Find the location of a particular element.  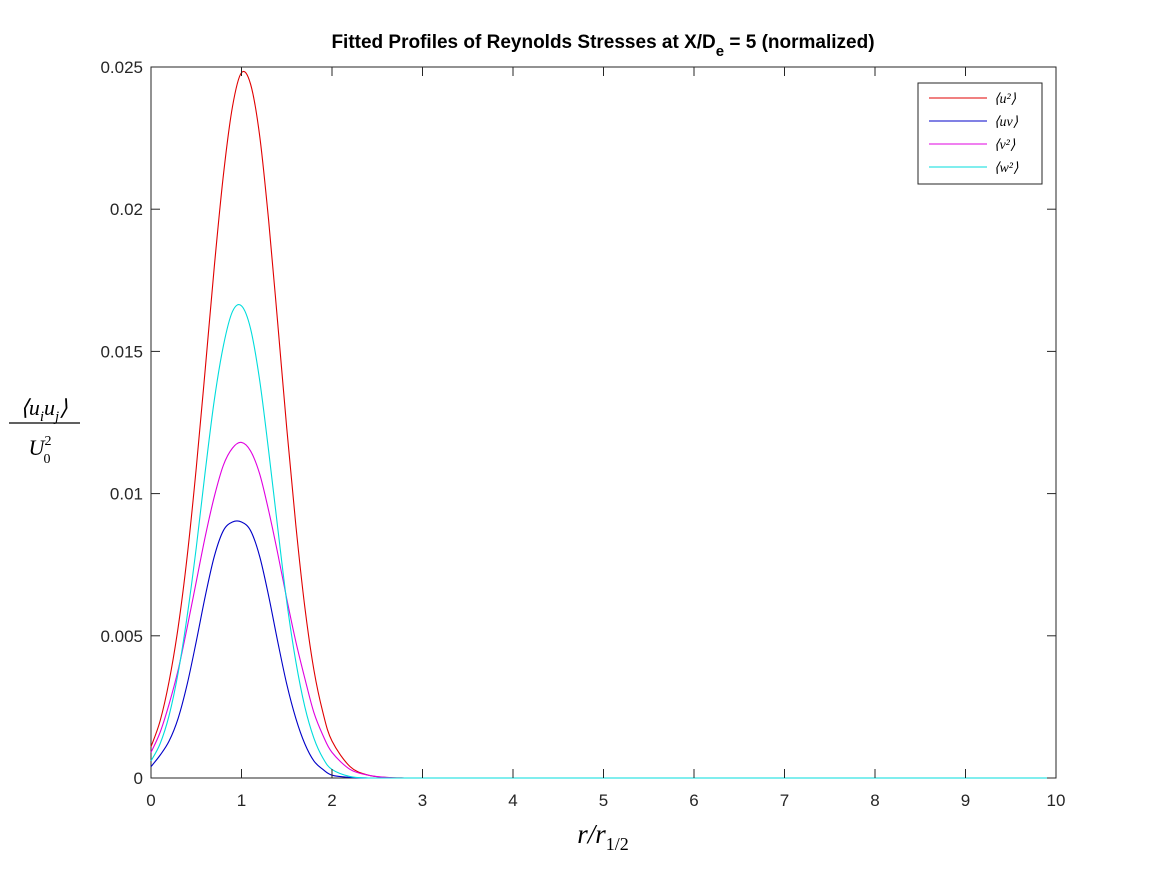

y-axis-label: ⟨uiuj⟩ U2 0 is located at coordinates (44, 431).